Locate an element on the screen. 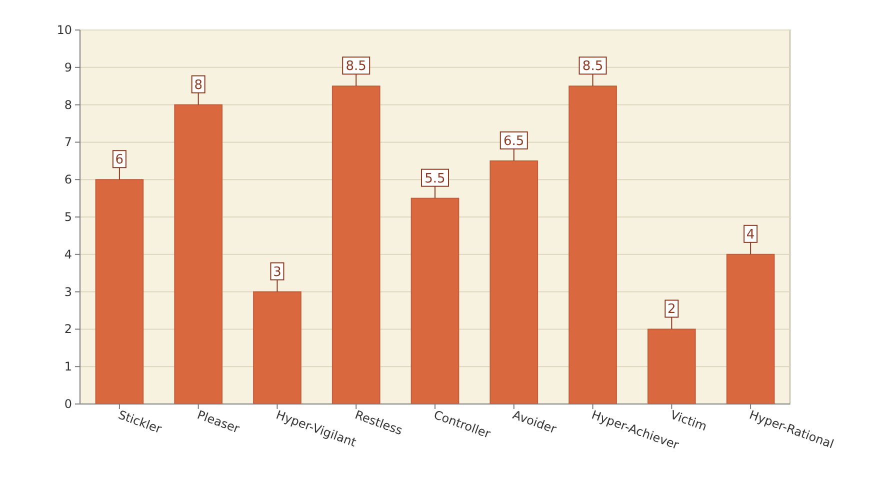 Image resolution: width=876 pixels, height=485 pixels. y-tick-label: 5 is located at coordinates (68, 217).